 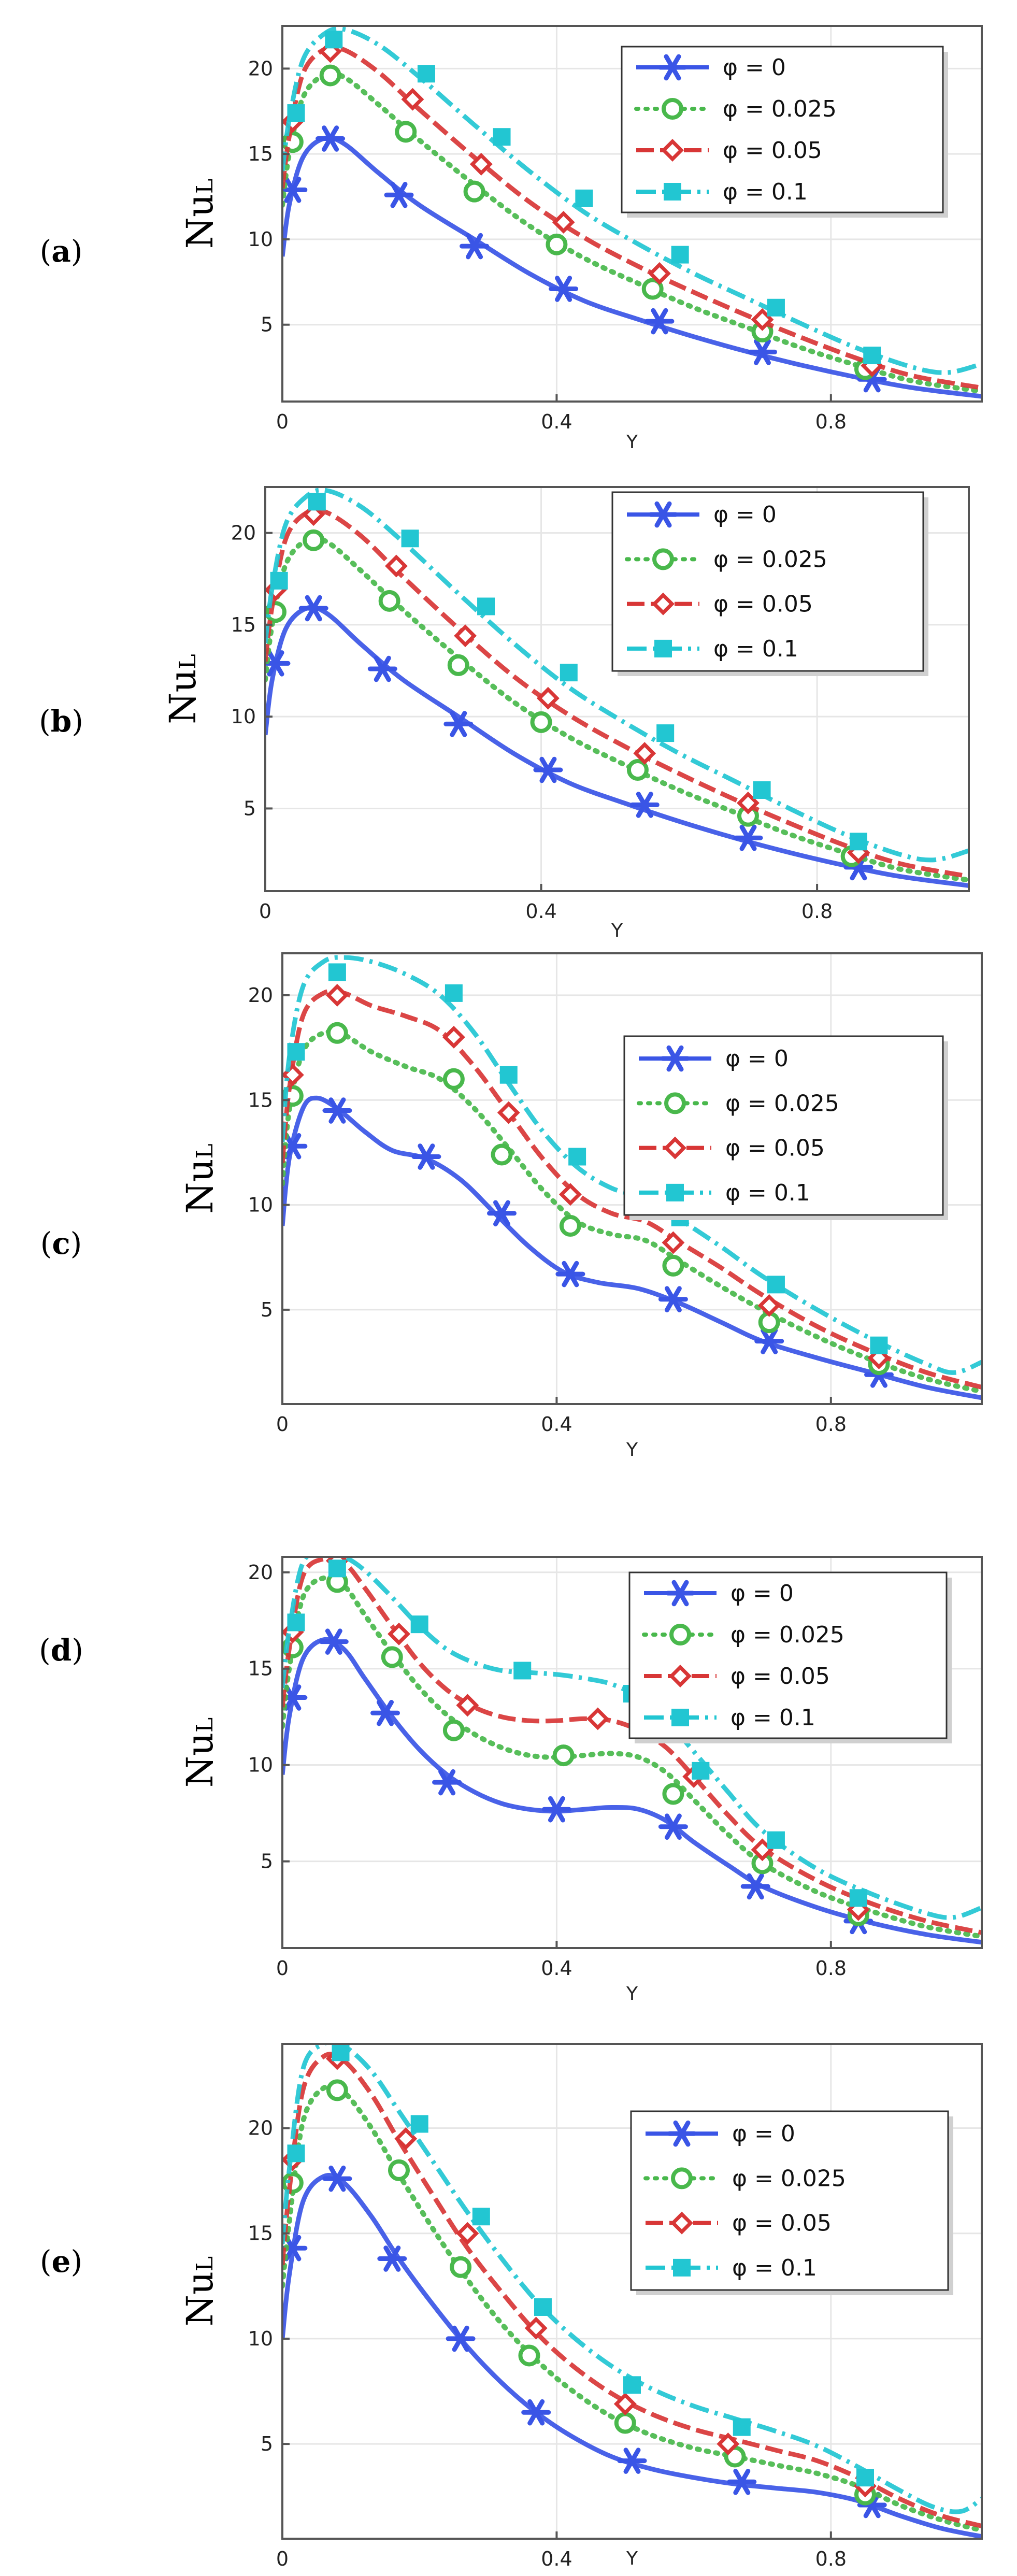 What do you see at coordinates (61, 1243) in the screenshot?
I see `panel-label: (c)` at bounding box center [61, 1243].